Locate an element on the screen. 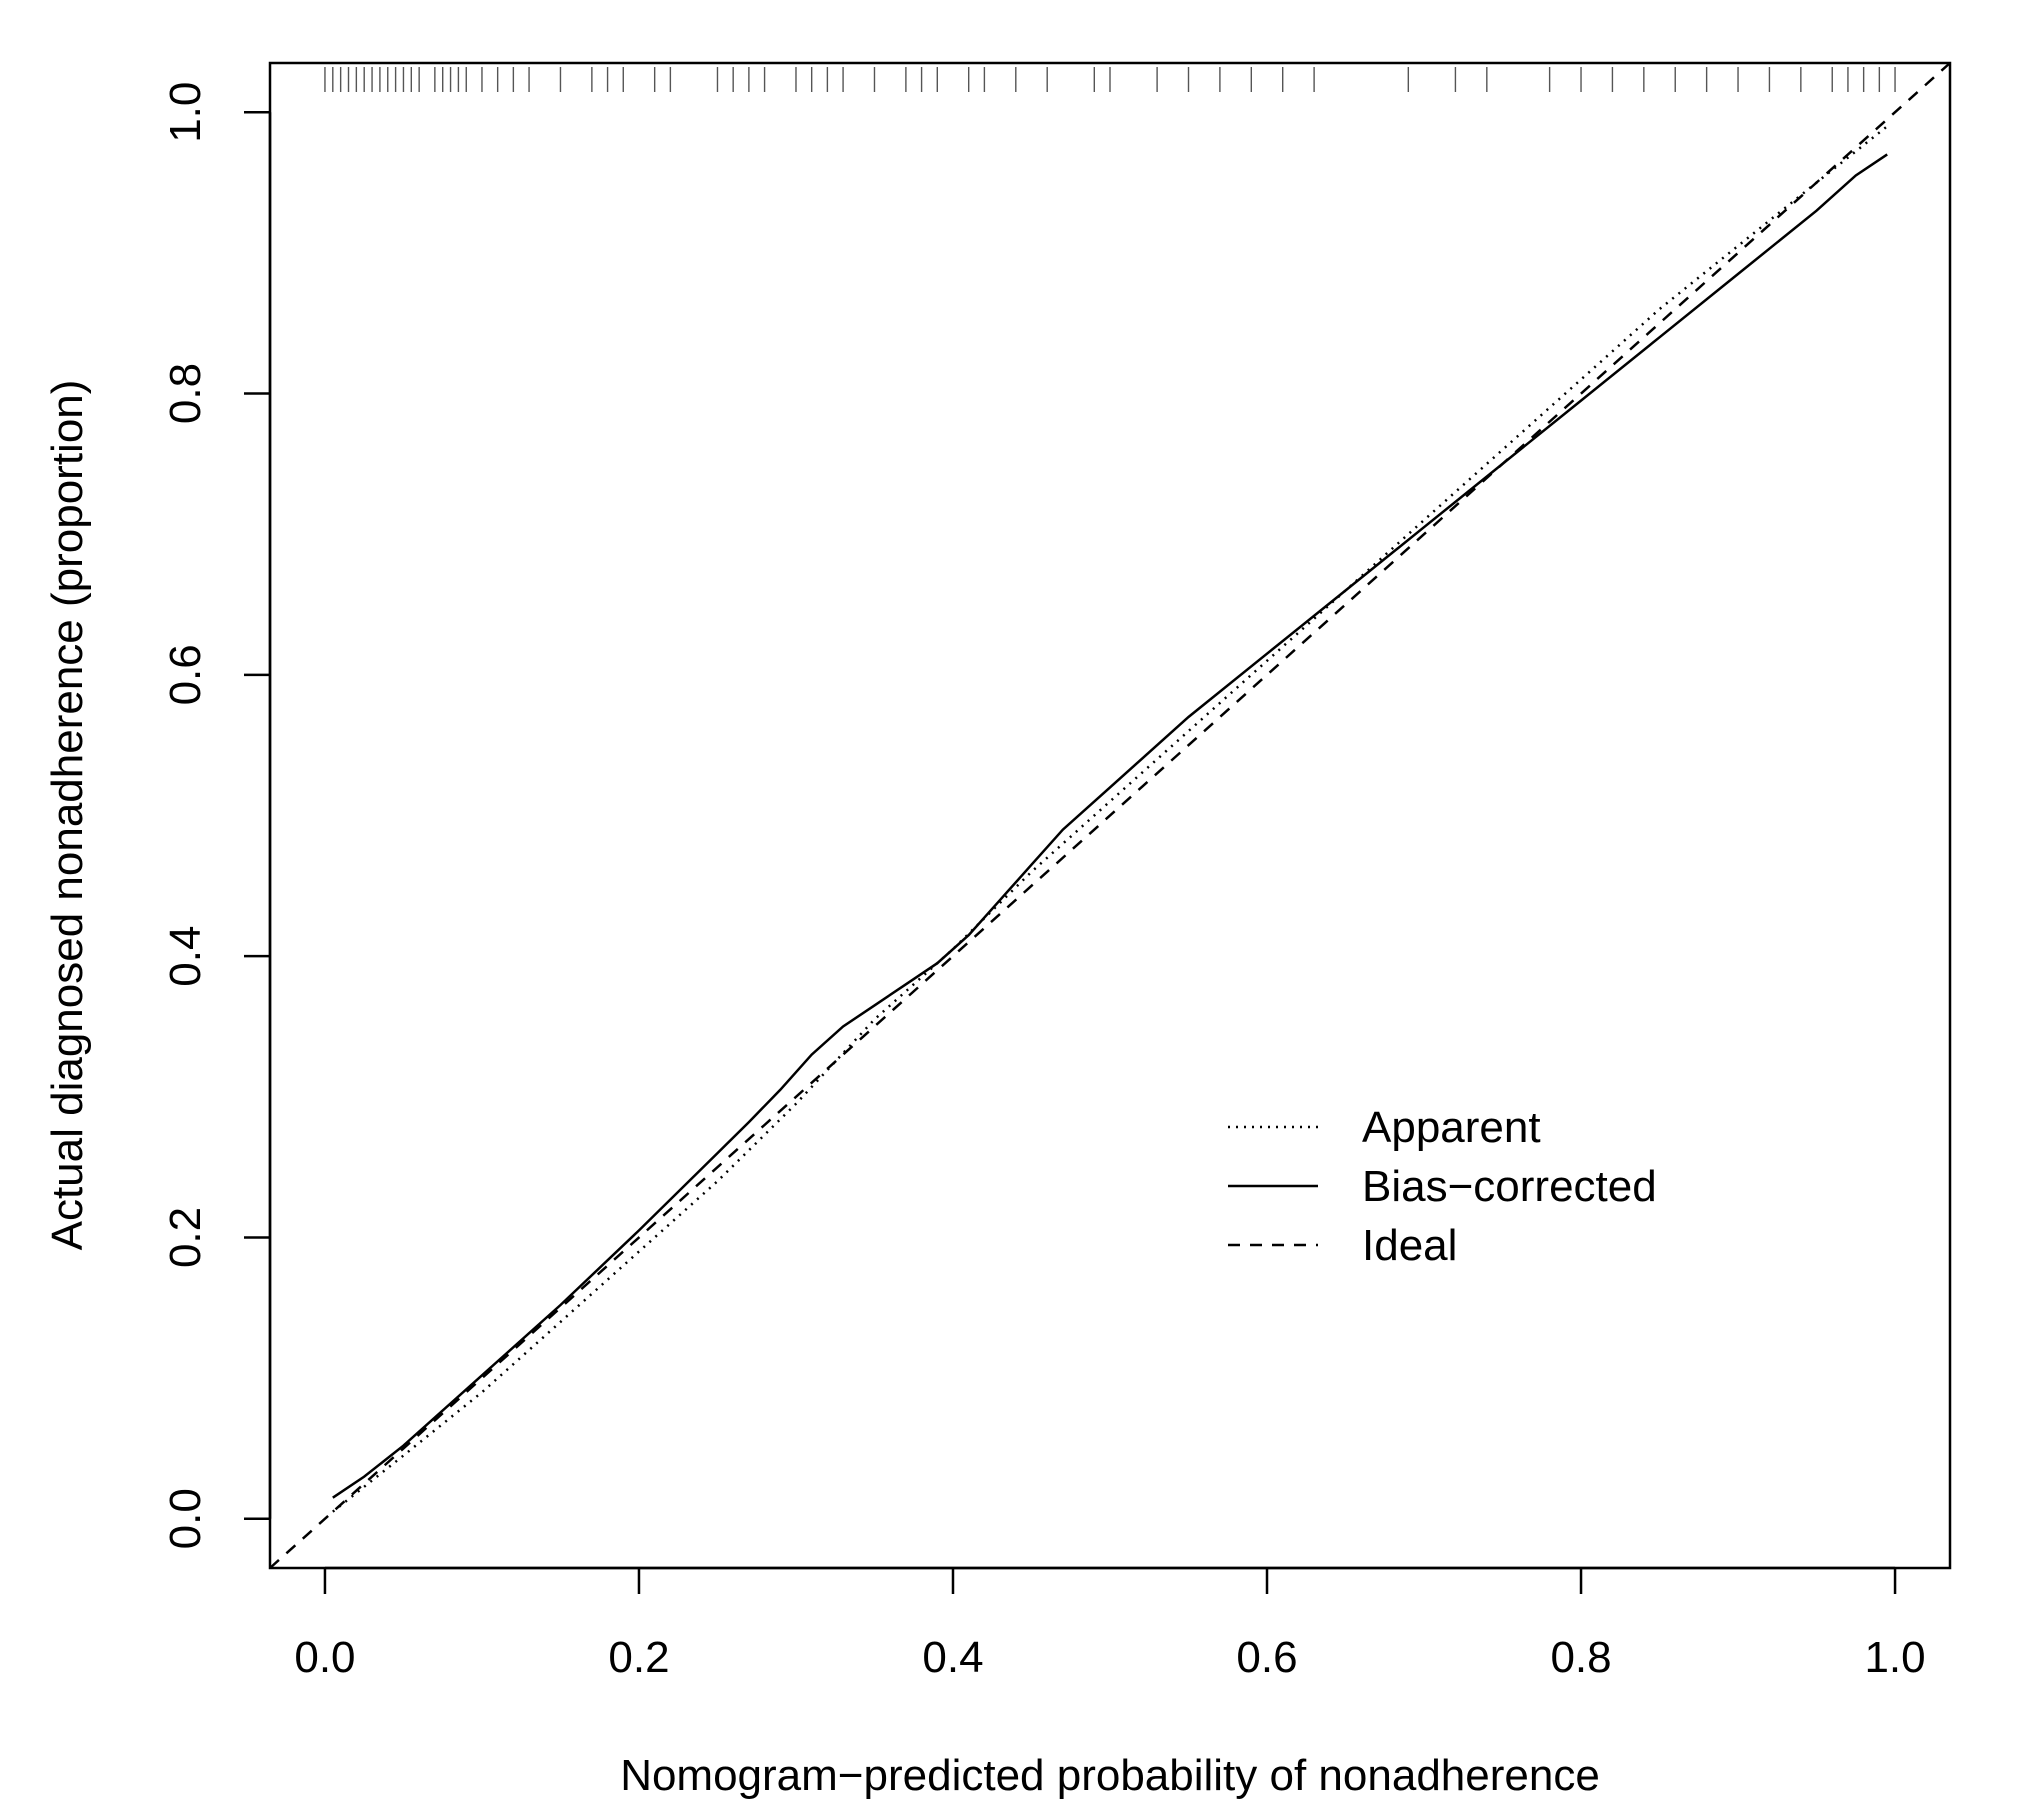  y-axis: 0.0 0.2 0.4 0.6 0.8 1.0 is located at coordinates (216, 815).